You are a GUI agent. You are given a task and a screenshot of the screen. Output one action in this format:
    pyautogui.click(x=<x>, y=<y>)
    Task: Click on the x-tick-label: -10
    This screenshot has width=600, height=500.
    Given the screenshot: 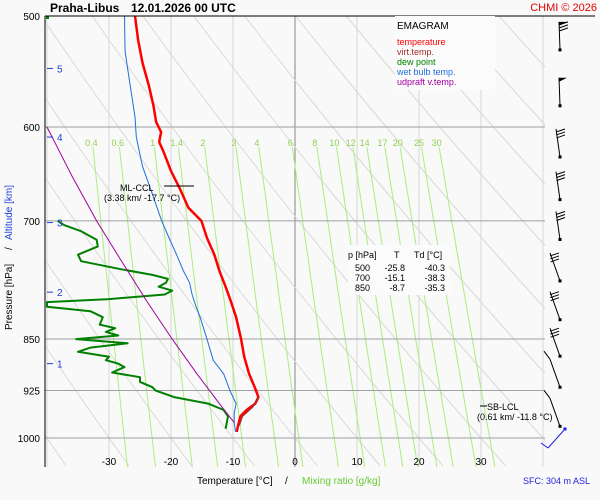 What is the action you would take?
    pyautogui.click(x=233, y=462)
    